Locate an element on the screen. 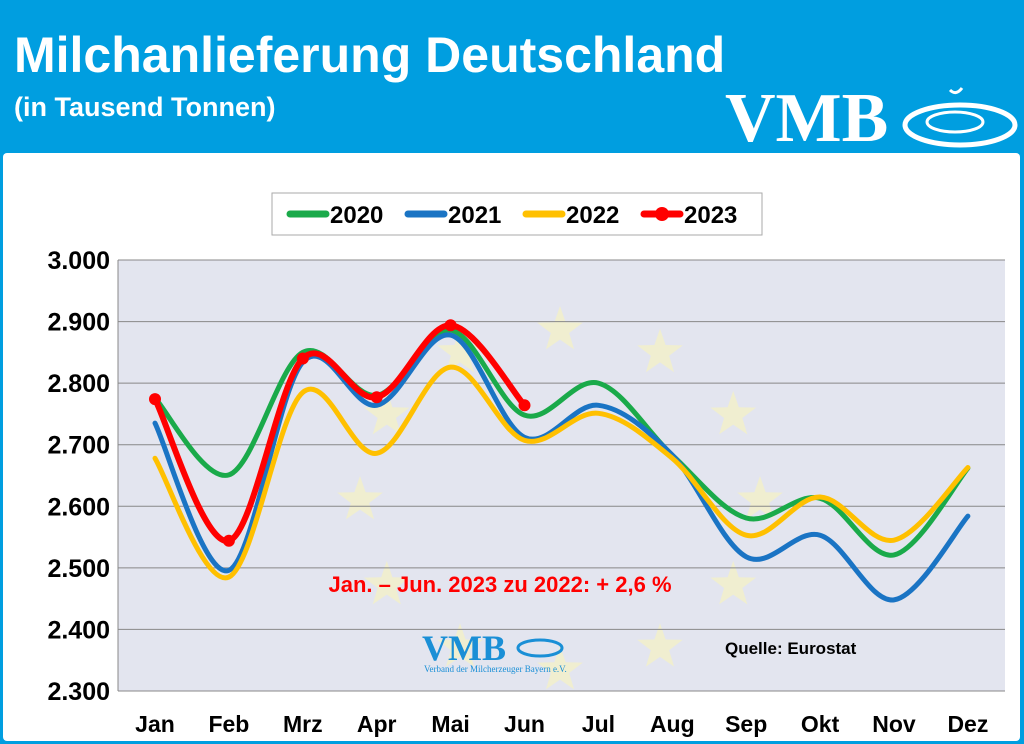 The height and width of the screenshot is (744, 1024). x-tick-label: Mai is located at coordinates (450, 724).